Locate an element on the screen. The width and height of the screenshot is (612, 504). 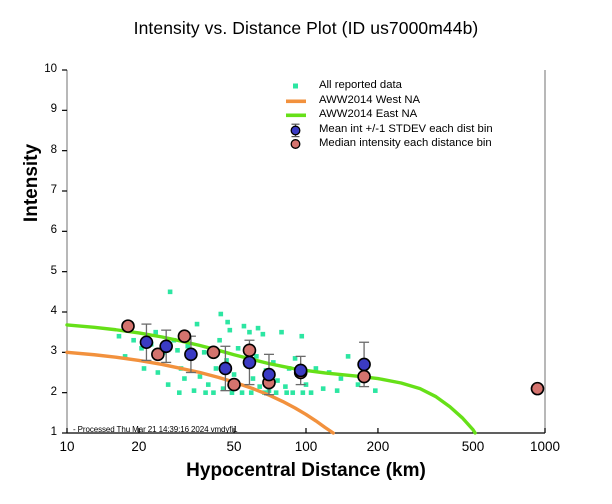
x-tick-label: 500 is located at coordinates (473, 446).